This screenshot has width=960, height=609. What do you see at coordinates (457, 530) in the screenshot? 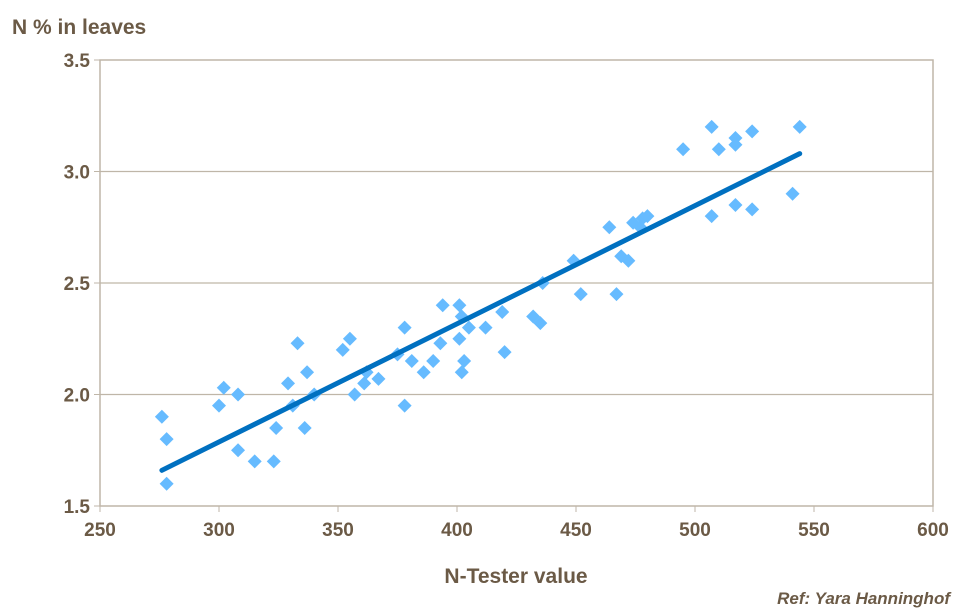
I see `x-tick-label: 400` at bounding box center [457, 530].